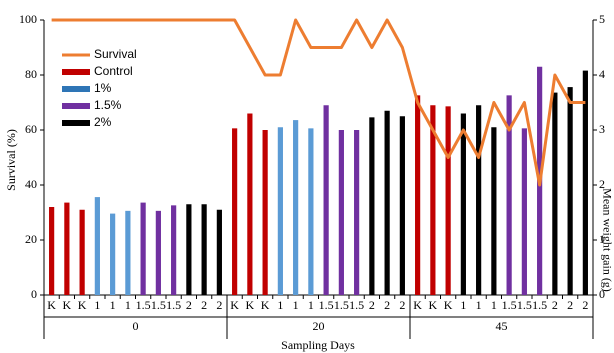 The width and height of the screenshot is (614, 353). I want to click on legend-label: 2%, so click(103, 122).